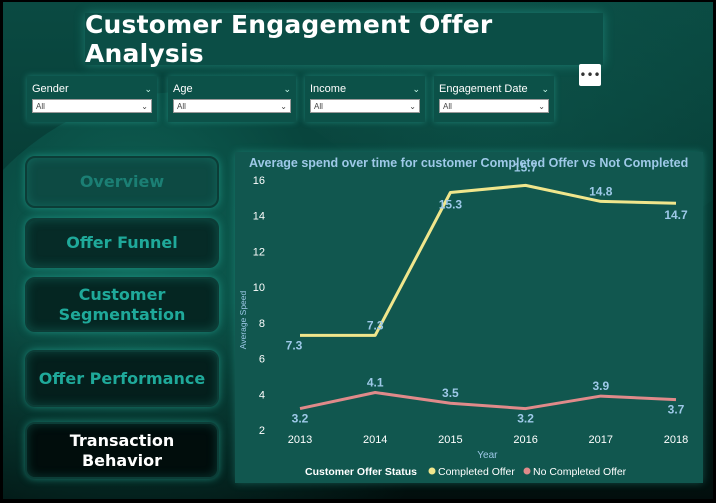 This screenshot has height=503, width=716. Describe the element at coordinates (259, 288) in the screenshot. I see `y-tick-label: 10` at that location.